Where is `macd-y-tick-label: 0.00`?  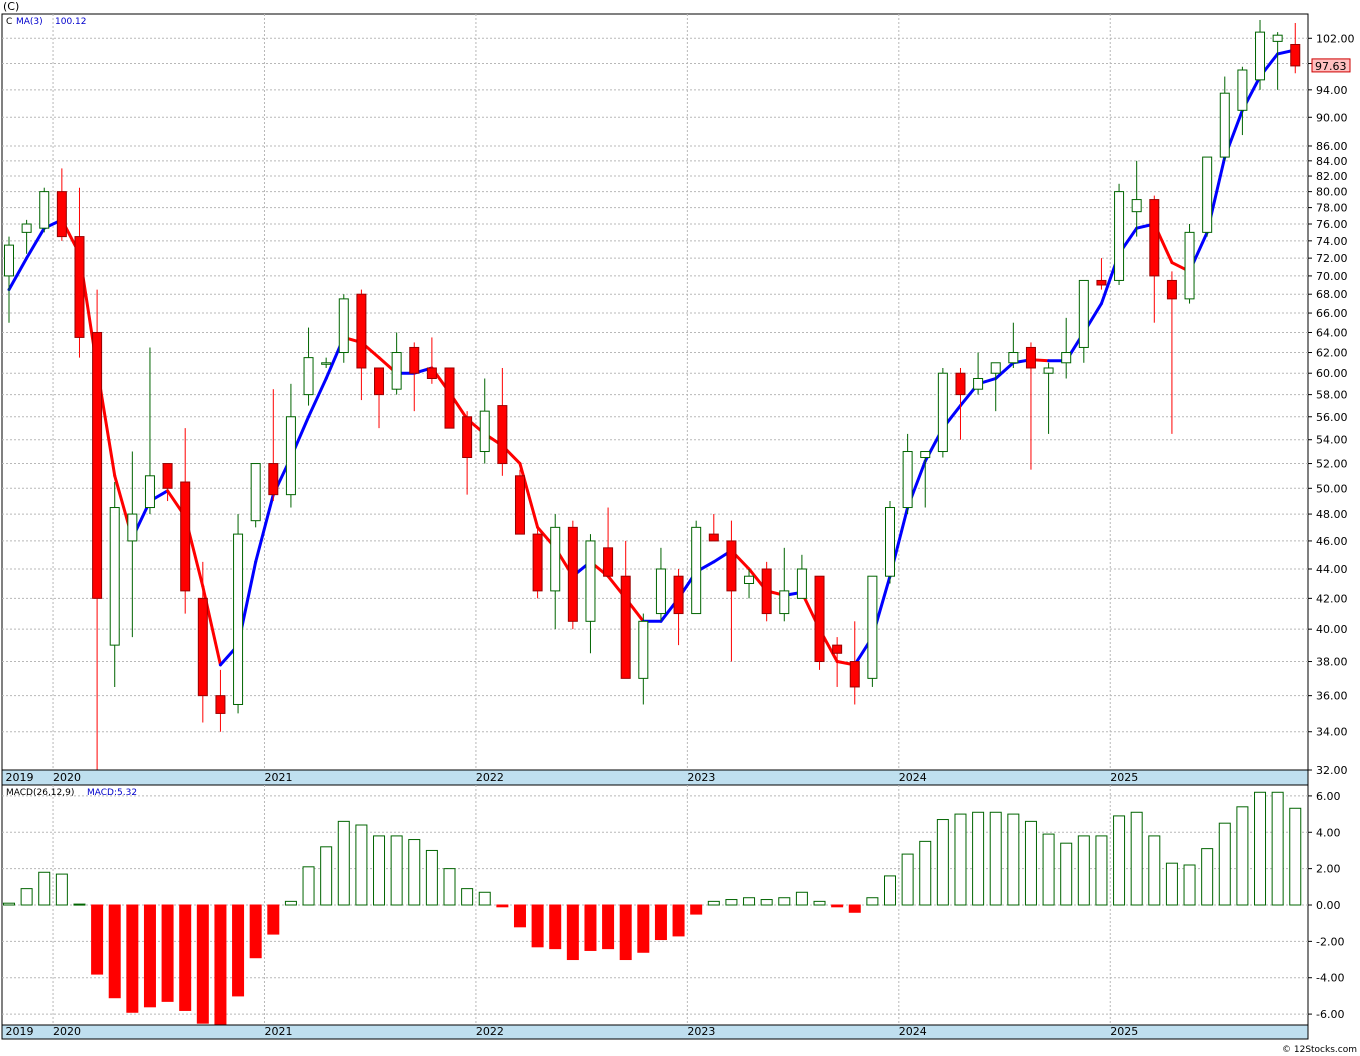 macd-y-tick-label: 0.00 is located at coordinates (1328, 905).